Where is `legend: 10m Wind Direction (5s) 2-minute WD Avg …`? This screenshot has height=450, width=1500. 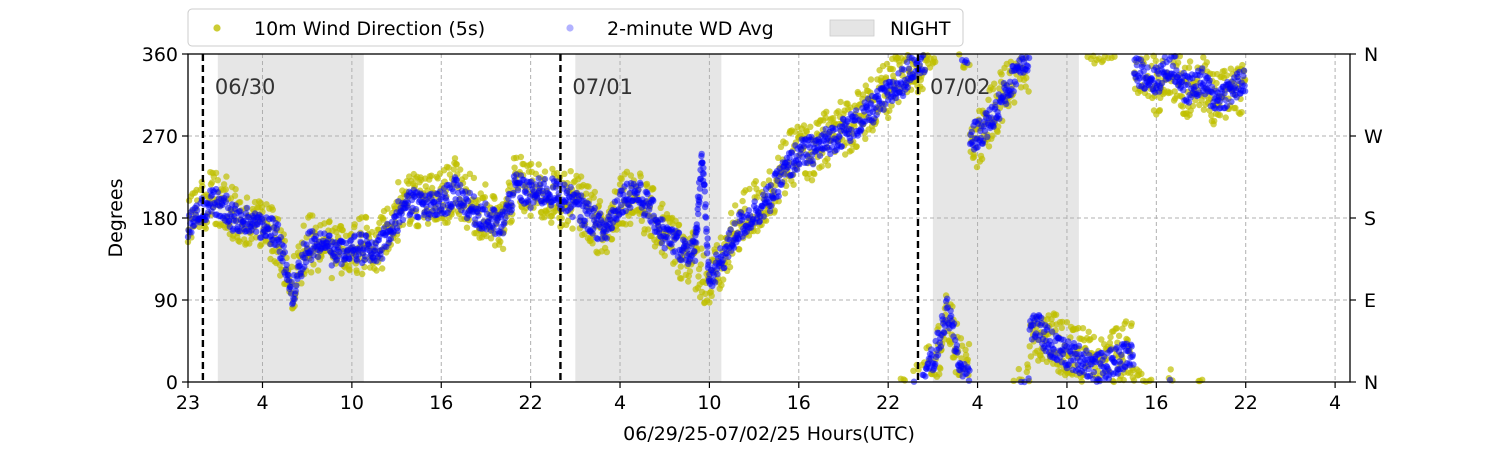
legend: 10m Wind Direction (5s) 2-minute WD Avg … is located at coordinates (575, 27).